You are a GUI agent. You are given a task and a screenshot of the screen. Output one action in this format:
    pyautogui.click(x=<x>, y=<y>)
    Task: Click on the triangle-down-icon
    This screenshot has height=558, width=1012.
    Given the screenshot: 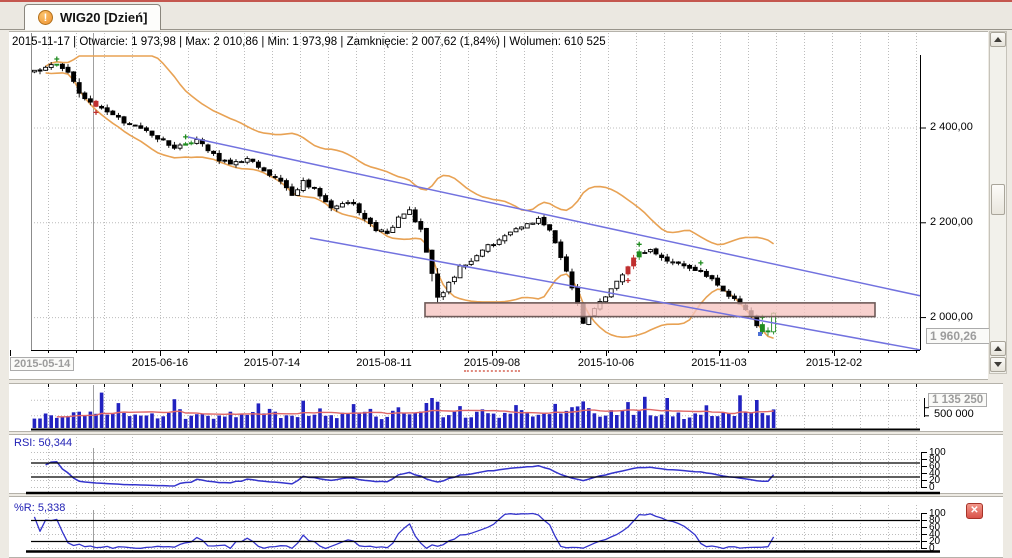 What is the action you would take?
    pyautogui.click(x=998, y=364)
    